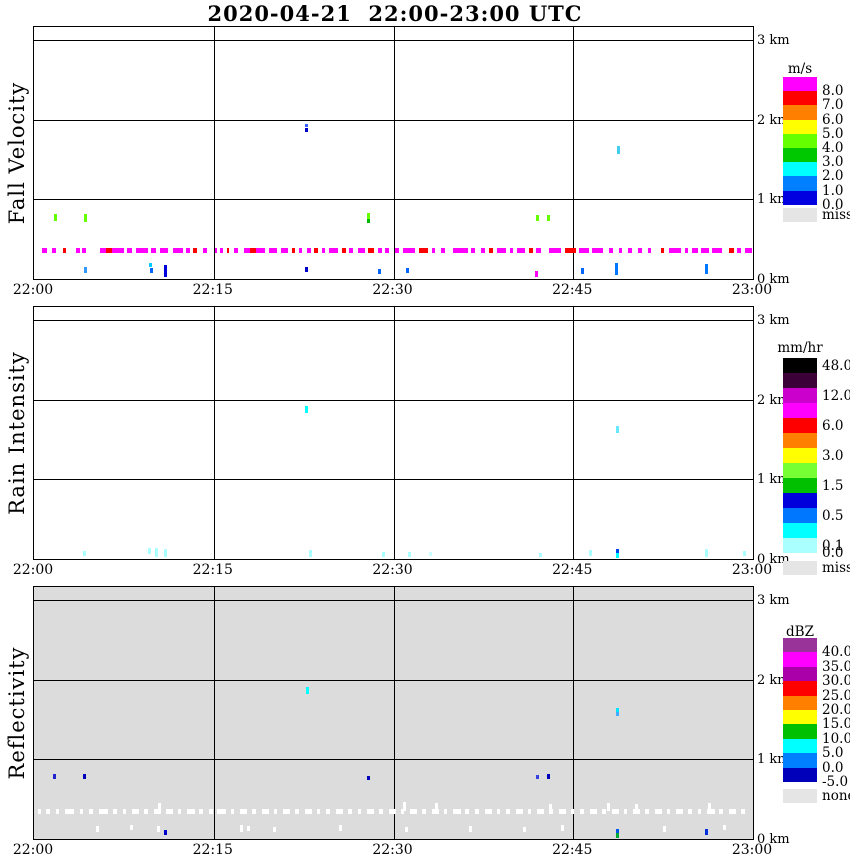 This screenshot has height=868, width=850. I want to click on legend-value-label: 12.0, so click(836, 395).